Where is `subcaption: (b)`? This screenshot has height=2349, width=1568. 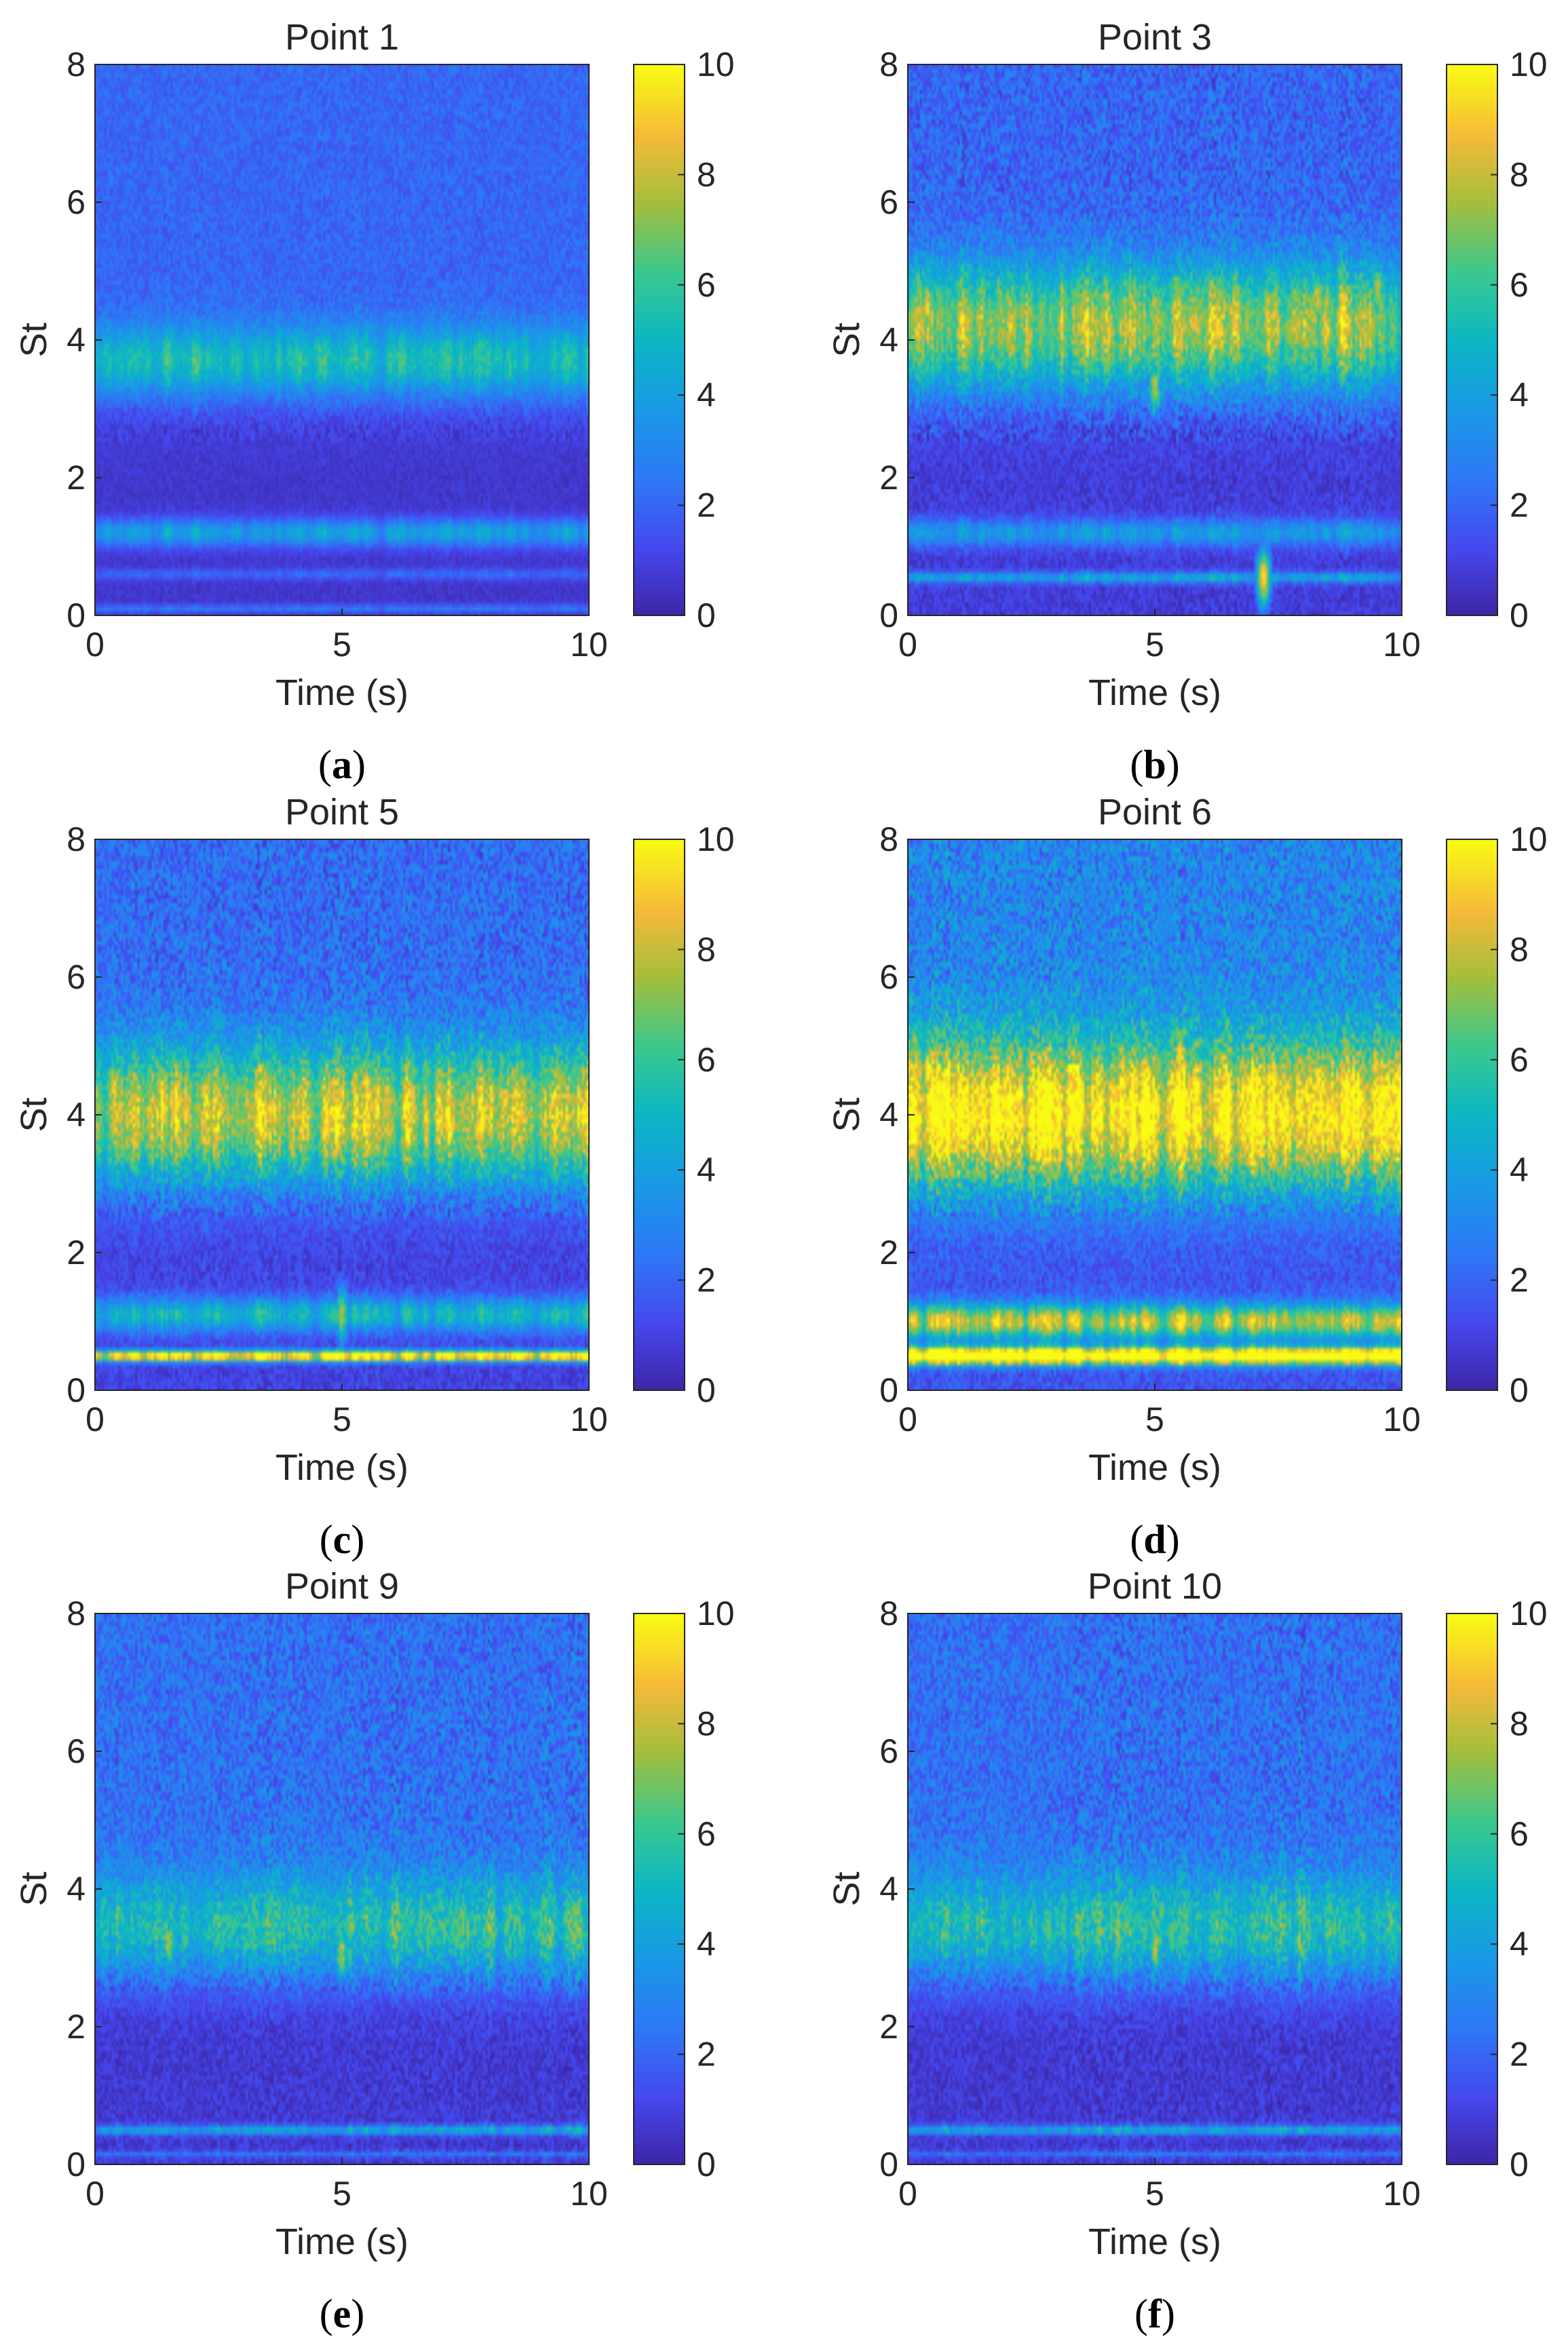
subcaption: (b) is located at coordinates (1154, 765).